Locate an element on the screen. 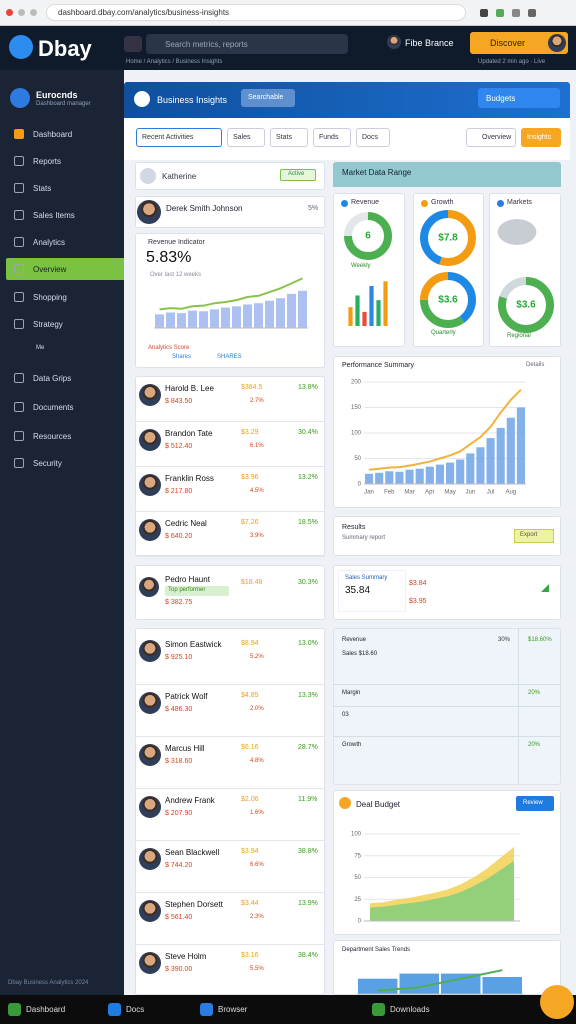  taskbar-label: Dashboard is located at coordinates (46, 1009).